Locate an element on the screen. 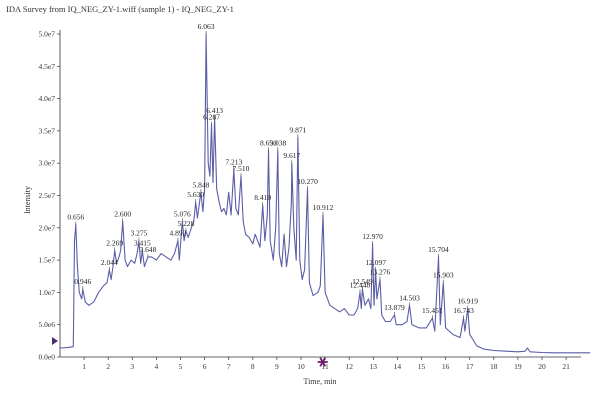  x-tick-label: 18 is located at coordinates (494, 366).